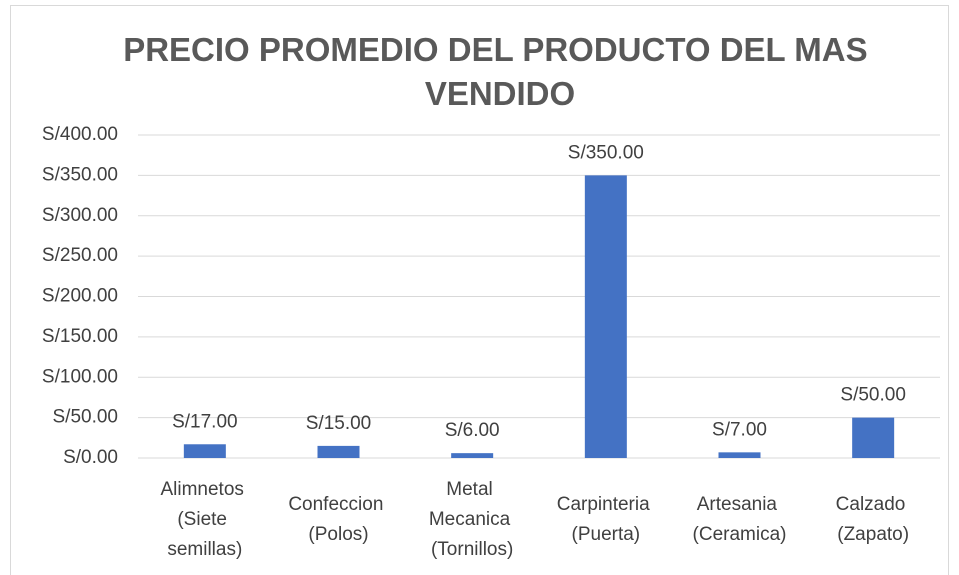 The height and width of the screenshot is (575, 959). I want to click on data-label: S/6.00, so click(472, 430).